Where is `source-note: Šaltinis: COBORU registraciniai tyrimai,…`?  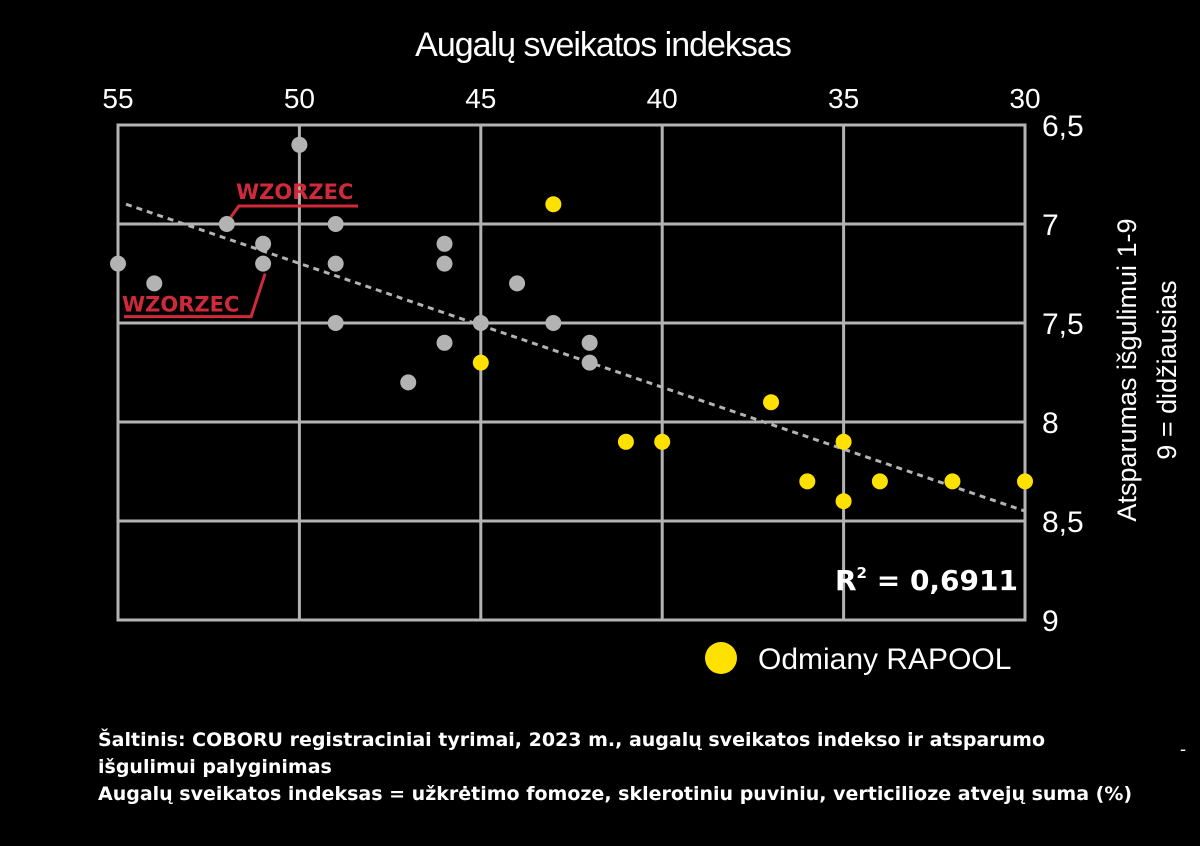
source-note: Šaltinis: COBORU registraciniai tyrimai,… is located at coordinates (643, 767).